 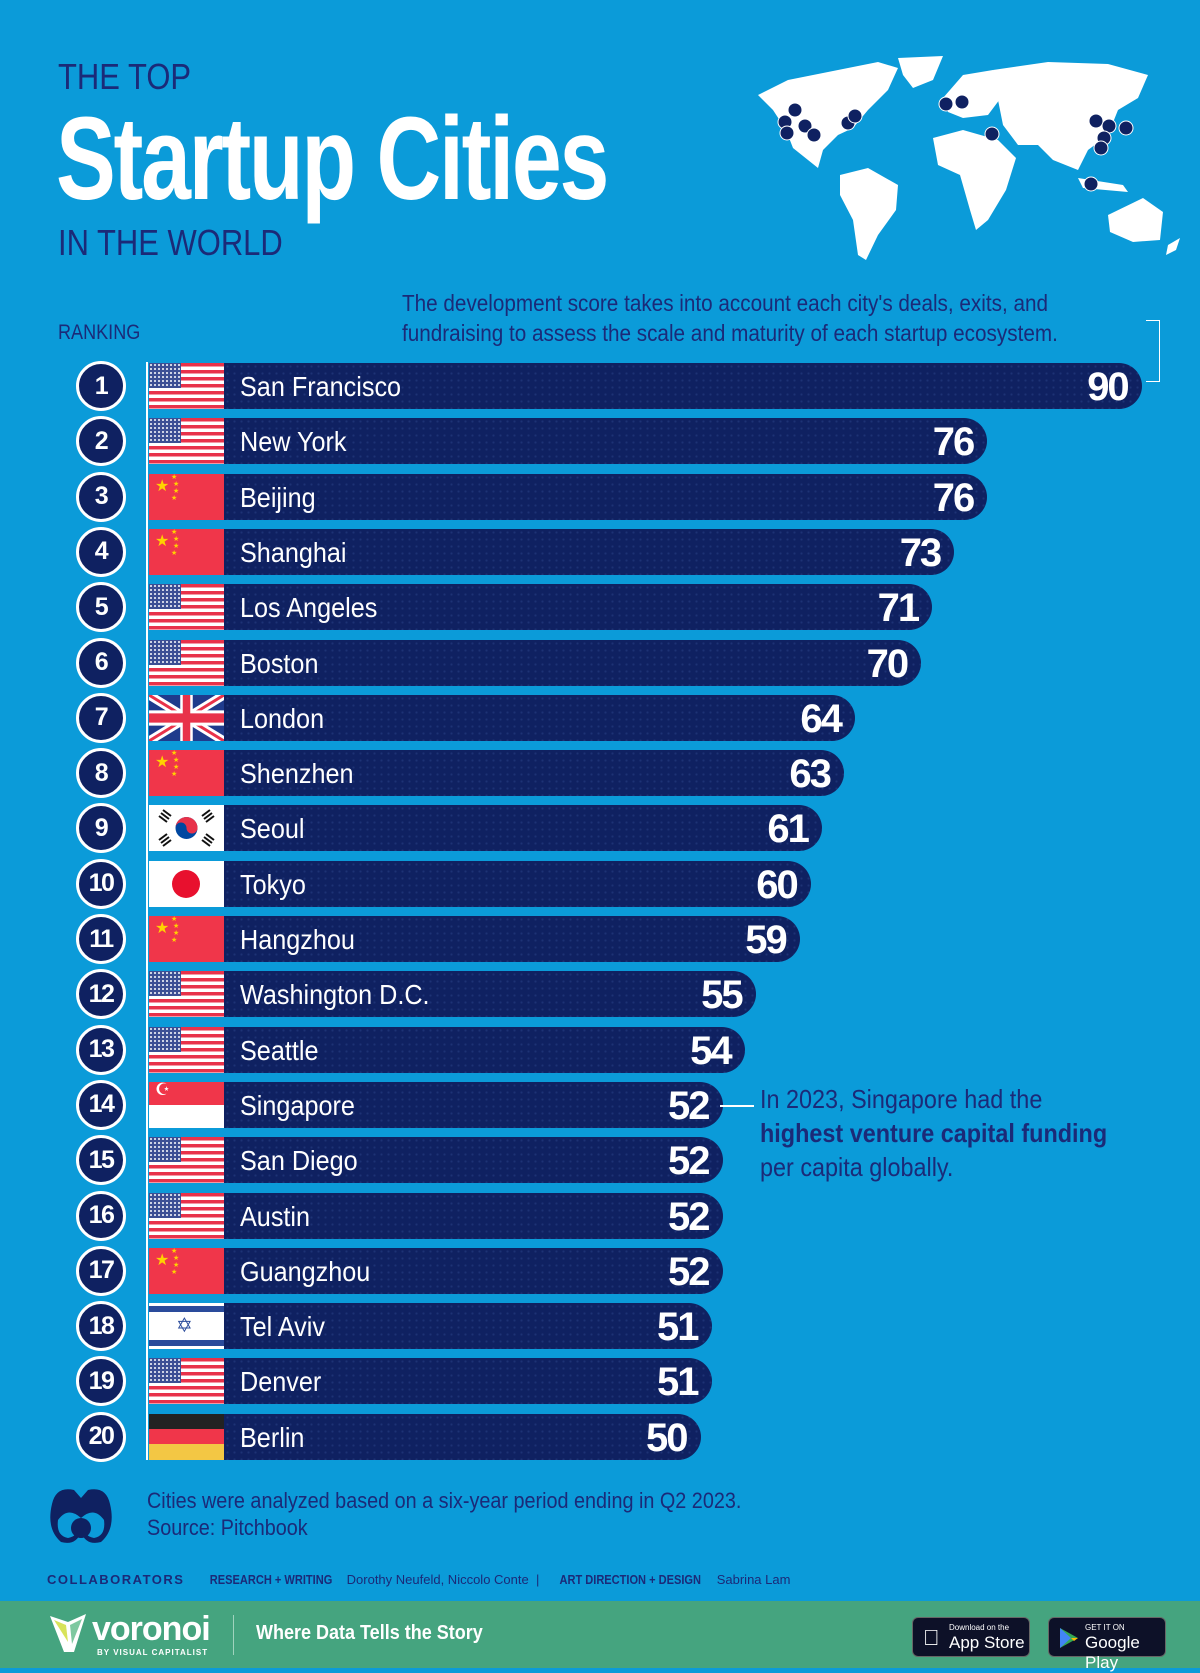 I want to click on annotation-highlight: highest venture capital funding, so click(x=934, y=1133).